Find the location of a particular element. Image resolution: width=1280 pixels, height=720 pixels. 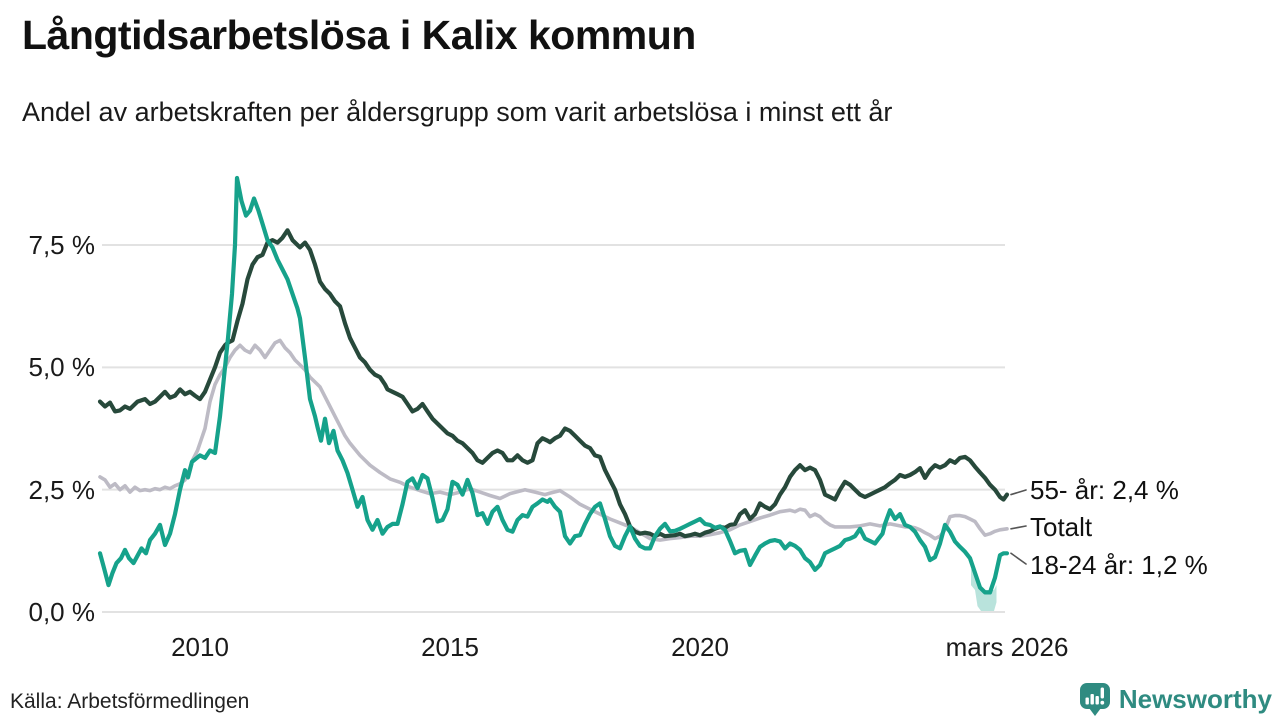

brand-name: Newsworthy is located at coordinates (1195, 699).